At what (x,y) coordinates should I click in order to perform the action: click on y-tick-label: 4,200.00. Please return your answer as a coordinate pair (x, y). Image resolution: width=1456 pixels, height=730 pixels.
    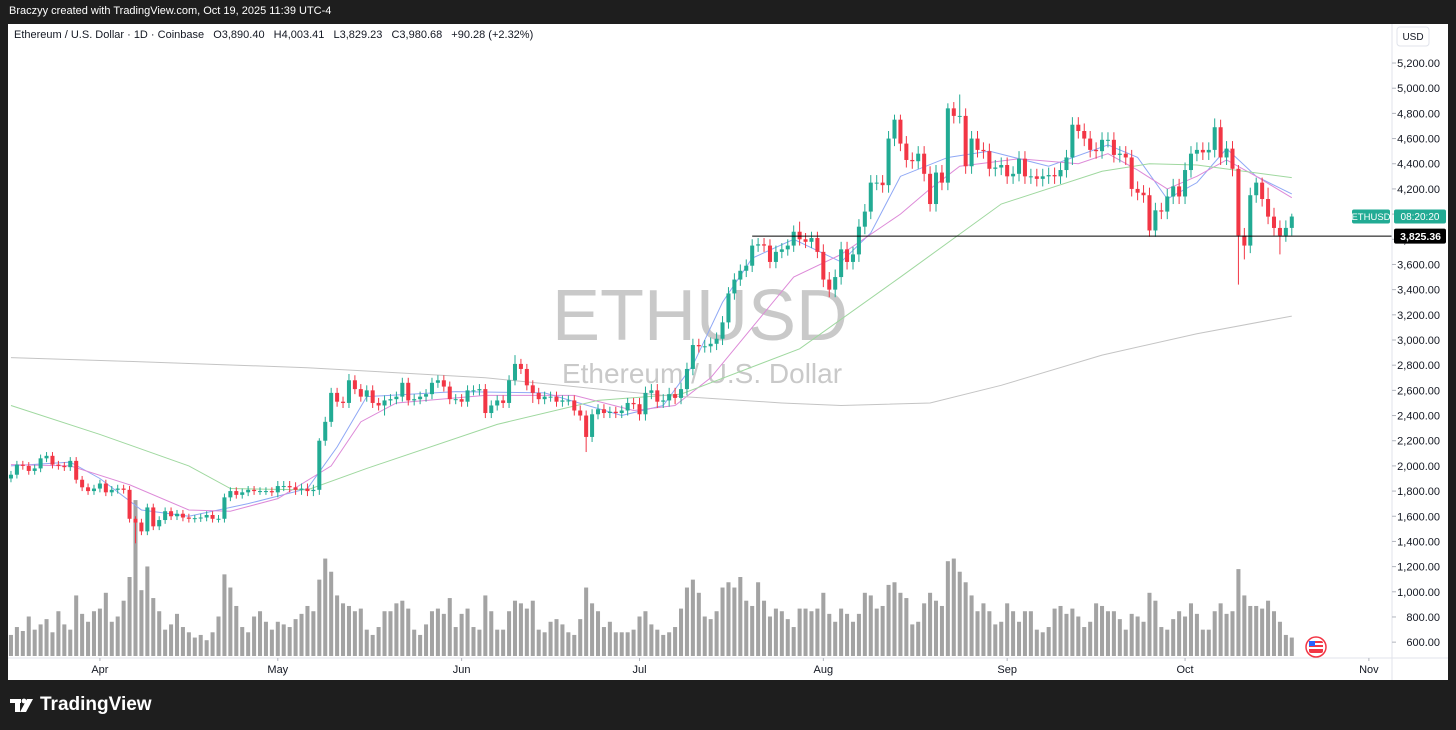
    Looking at the image, I should click on (1418, 190).